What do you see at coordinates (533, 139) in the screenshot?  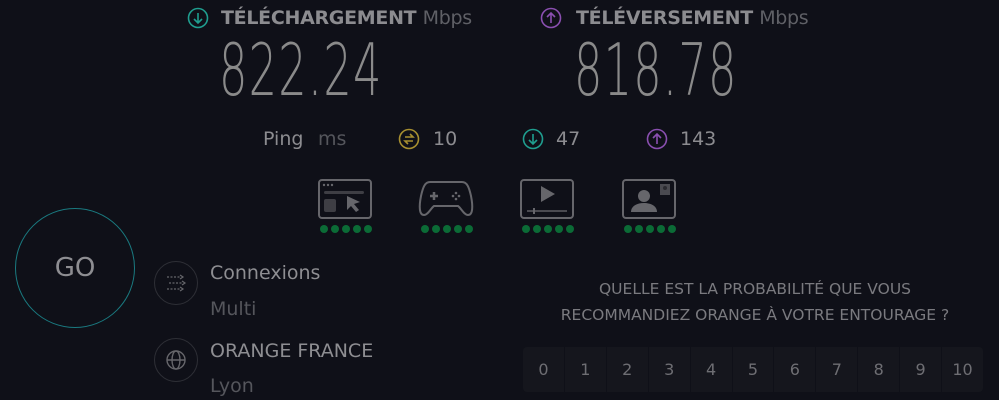 I see `ping-download-icon` at bounding box center [533, 139].